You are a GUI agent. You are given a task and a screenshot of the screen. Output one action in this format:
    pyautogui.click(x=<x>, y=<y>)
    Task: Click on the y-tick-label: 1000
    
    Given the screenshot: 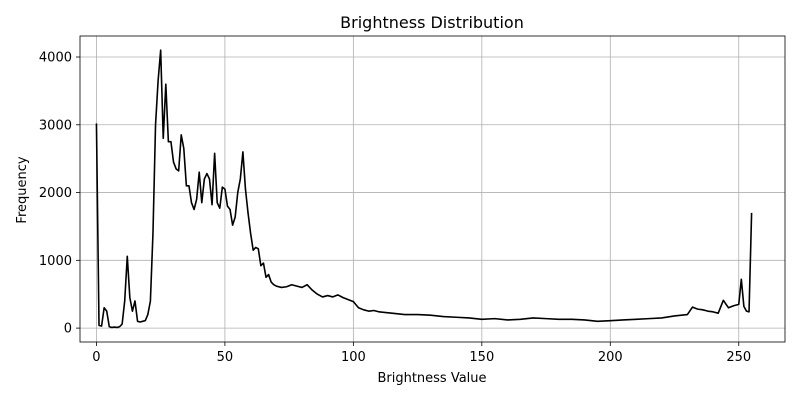 What is the action you would take?
    pyautogui.click(x=55, y=261)
    